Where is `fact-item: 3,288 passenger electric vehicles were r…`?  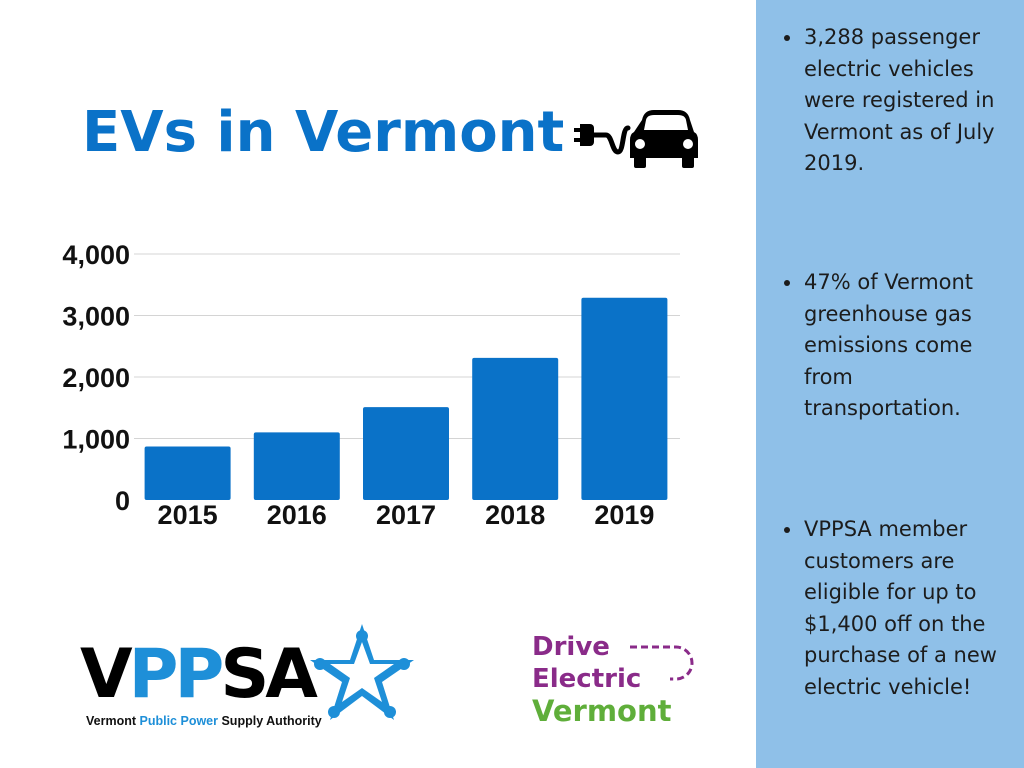
fact-item: 3,288 passenger electric vehicles were r… is located at coordinates (894, 101).